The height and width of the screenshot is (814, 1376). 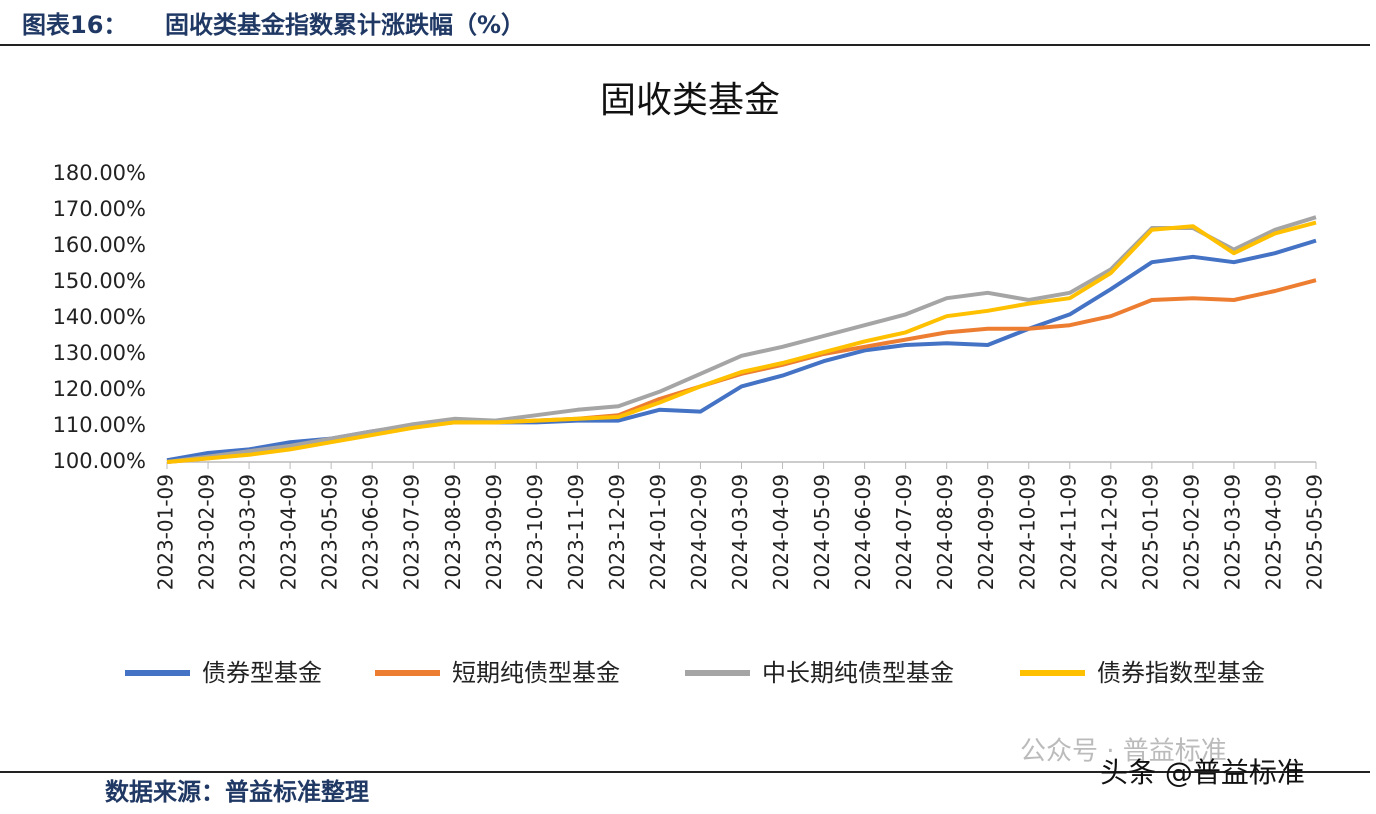 What do you see at coordinates (863, 532) in the screenshot?
I see `x-tick-label: 2024-06-09` at bounding box center [863, 532].